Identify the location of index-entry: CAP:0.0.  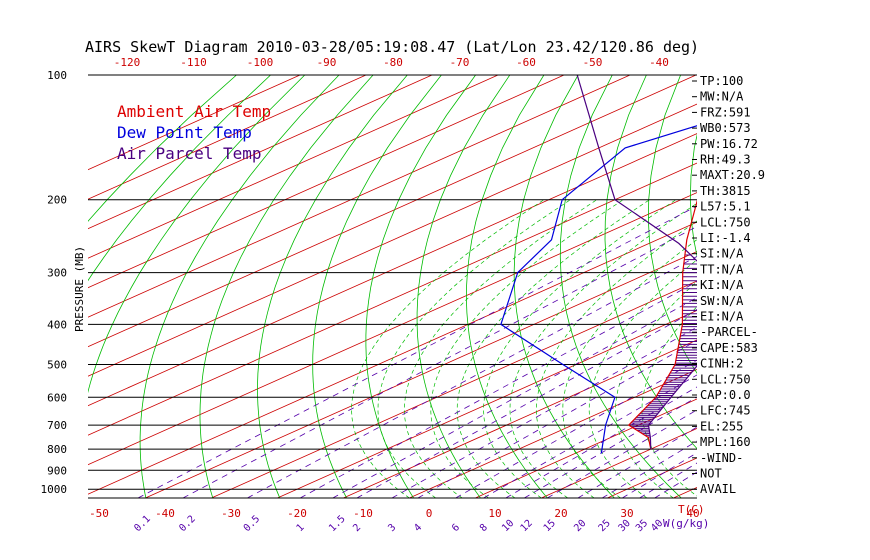
(725, 395).